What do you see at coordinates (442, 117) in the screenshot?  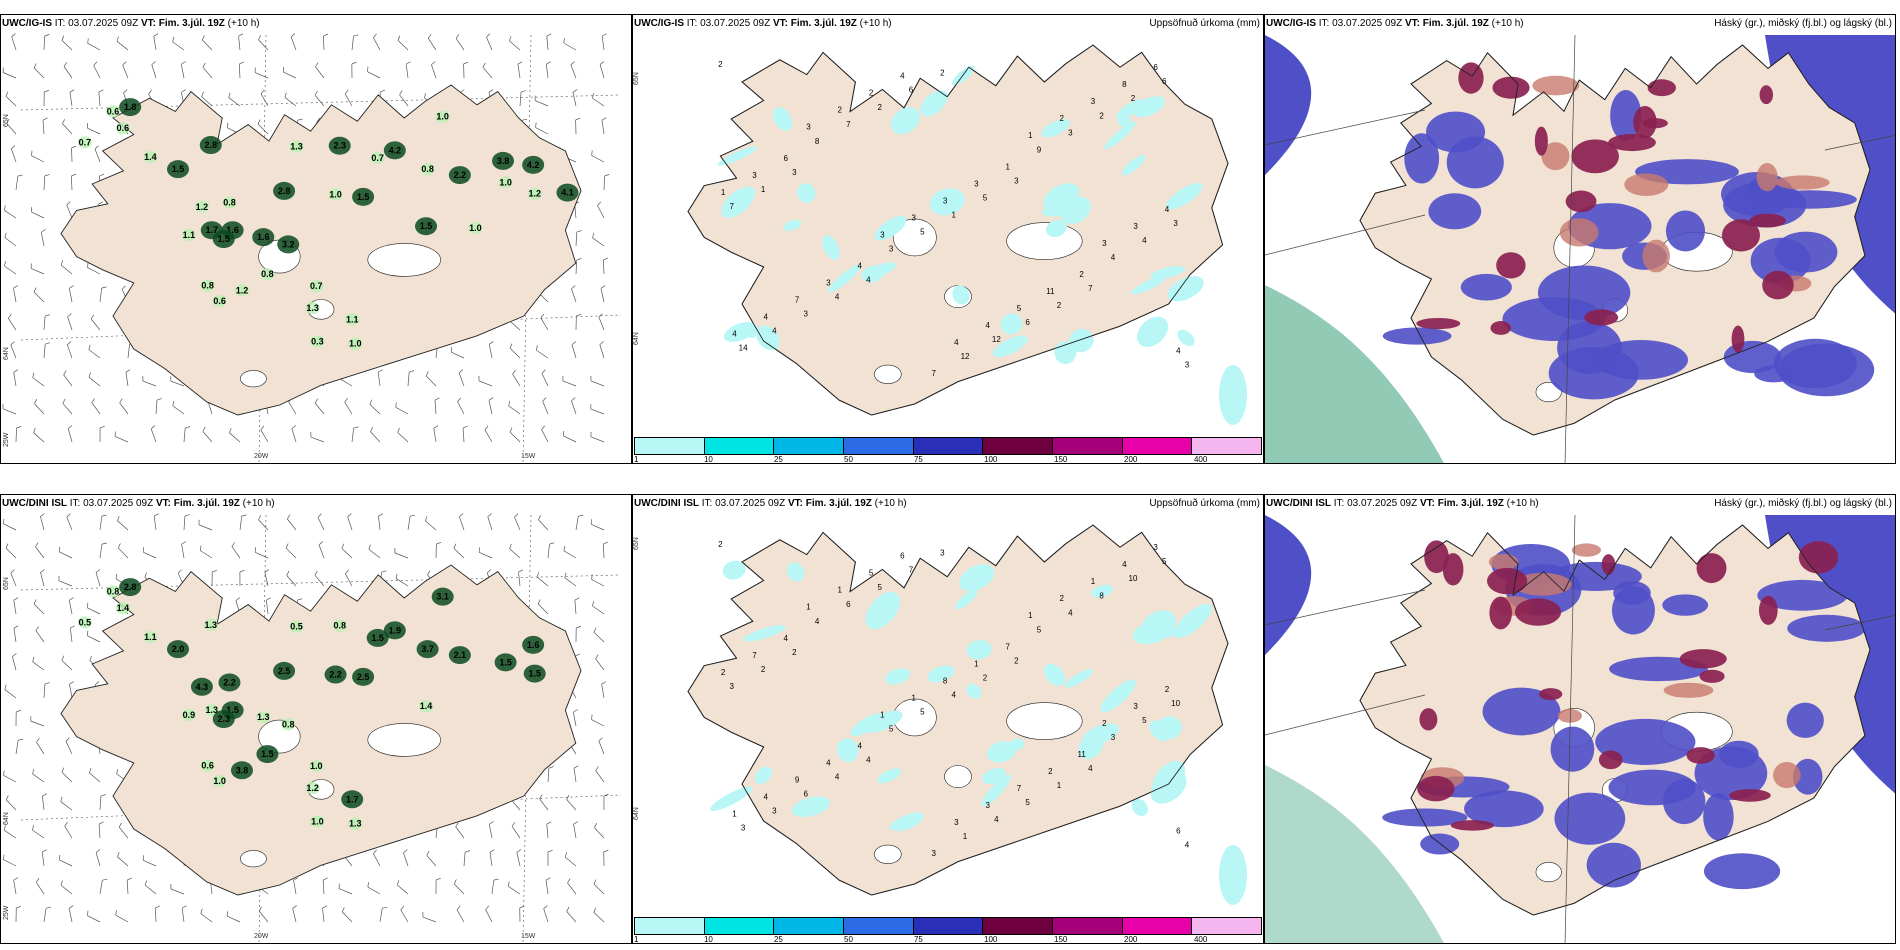 I see `precip-value-label: 1.0` at bounding box center [442, 117].